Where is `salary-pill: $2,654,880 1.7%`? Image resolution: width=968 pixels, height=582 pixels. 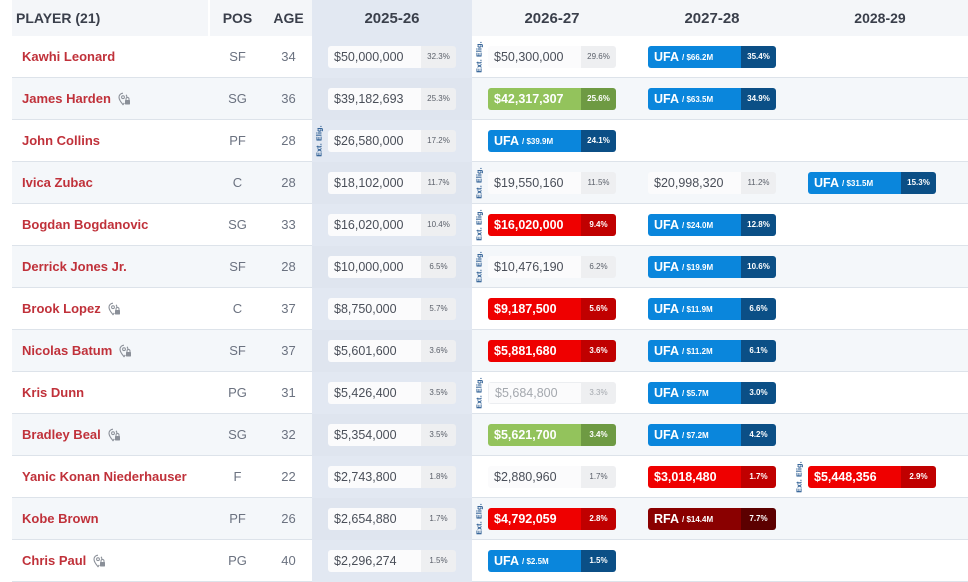 salary-pill: $2,654,880 1.7% is located at coordinates (392, 518).